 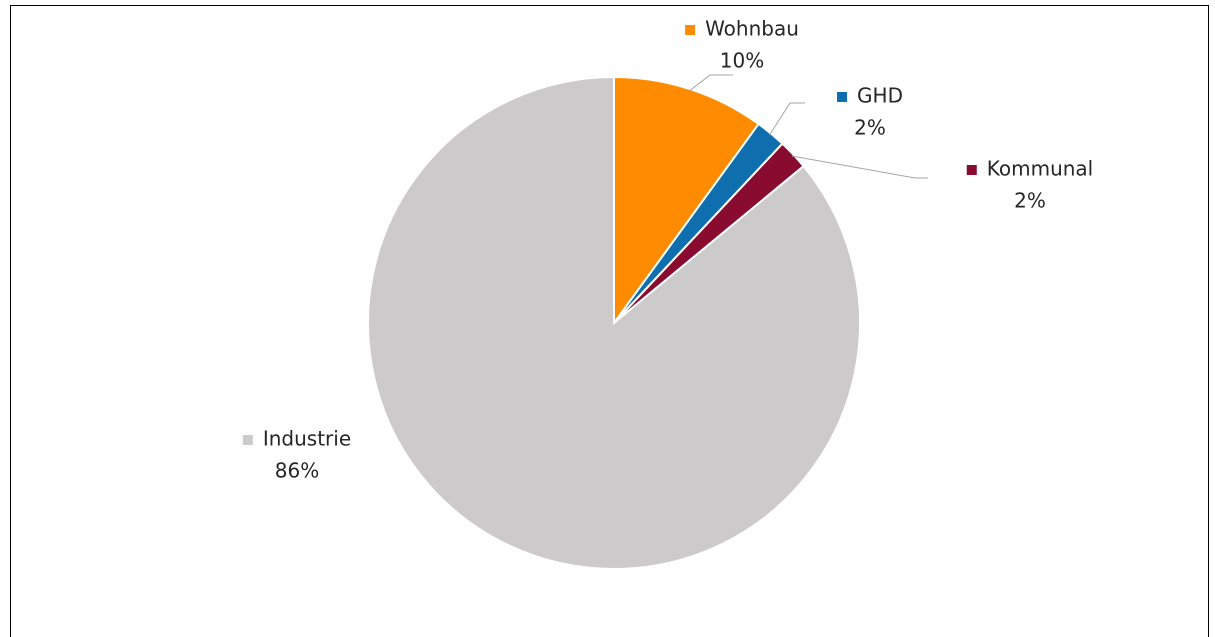 I want to click on slice-label: Kommunal, so click(x=1040, y=169).